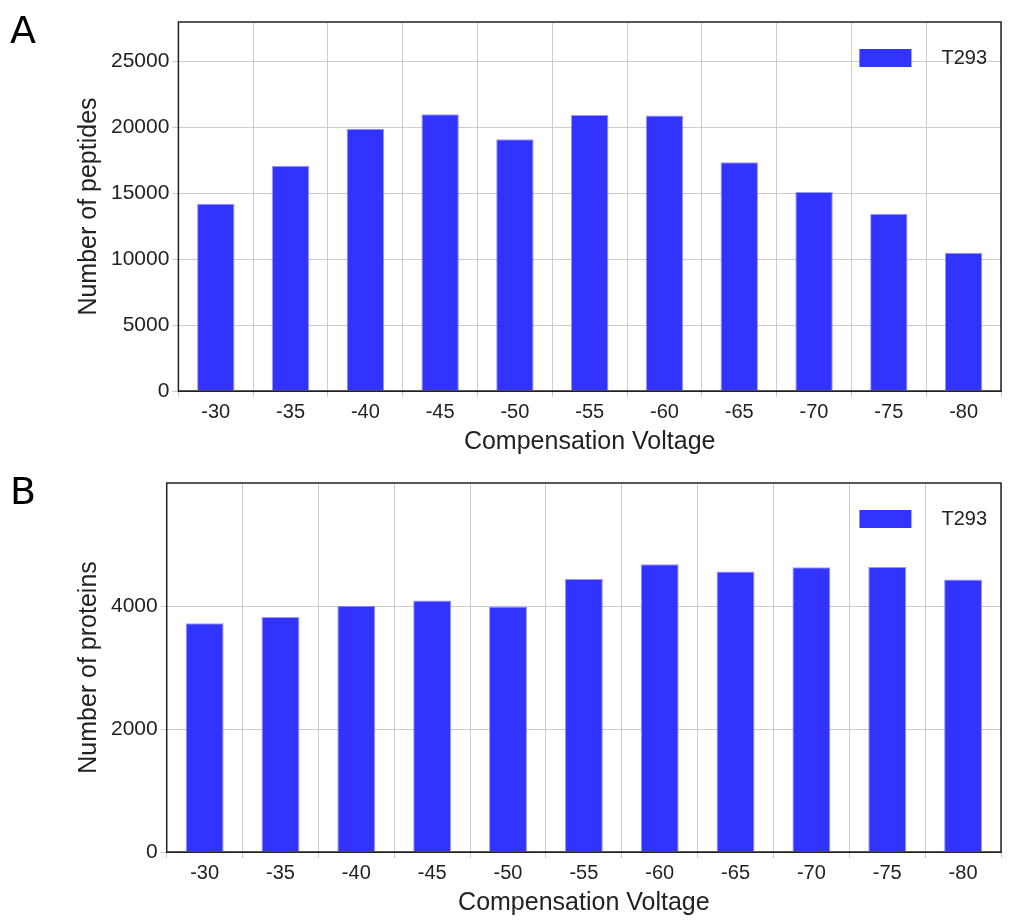 This screenshot has width=1015, height=922. Describe the element at coordinates (140, 60) in the screenshot. I see `y-tick-label: 25000` at that location.